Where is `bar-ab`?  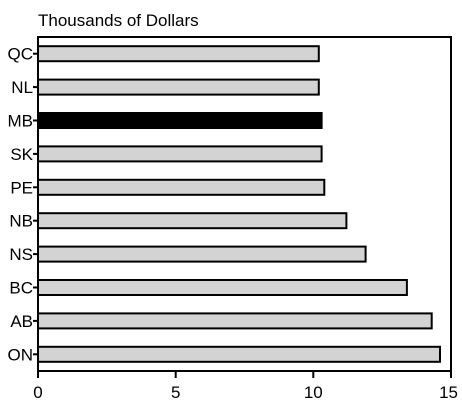 bar-ab is located at coordinates (235, 321).